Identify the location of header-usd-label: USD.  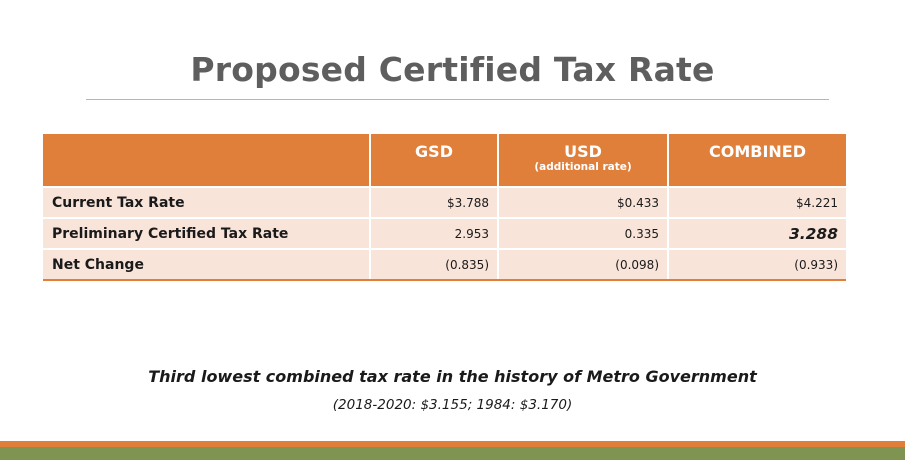
(583, 151).